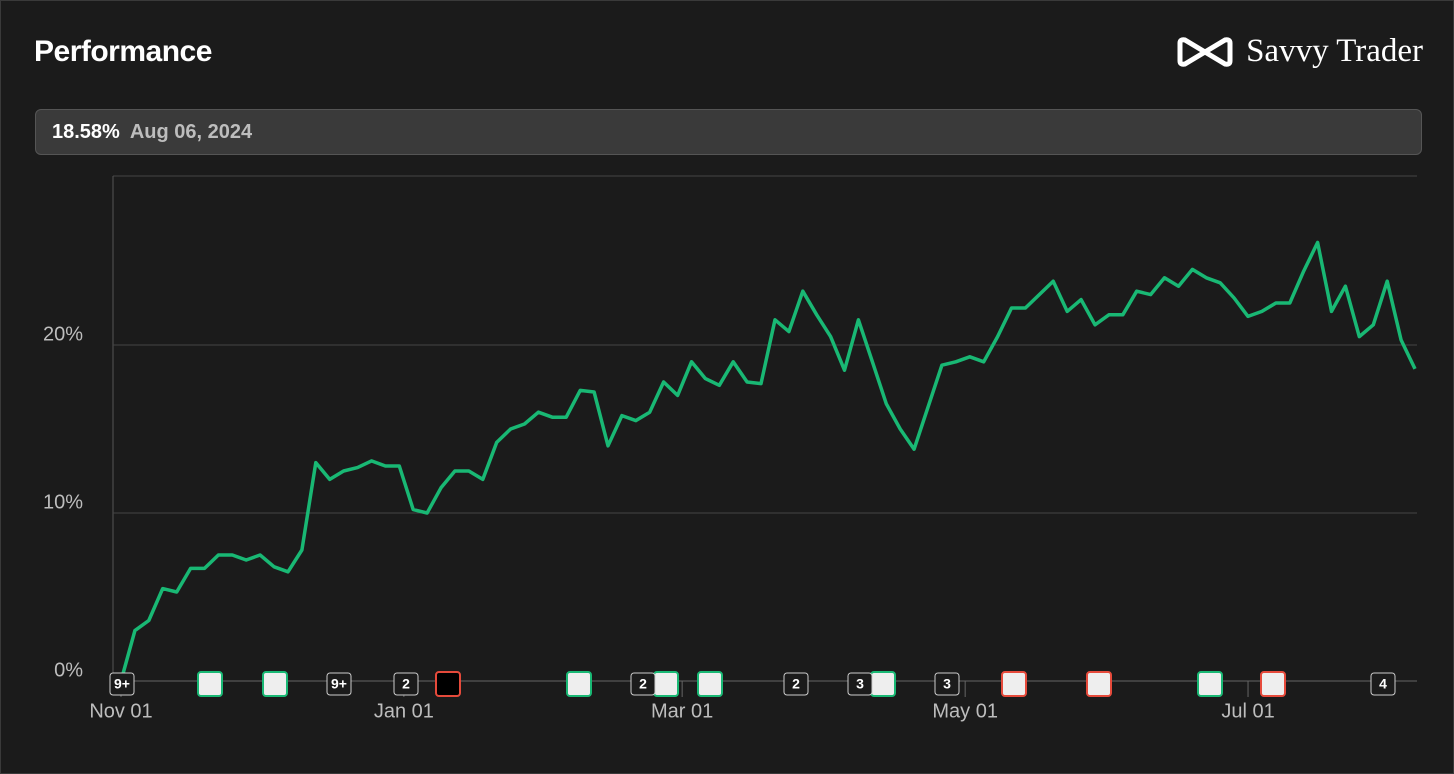 The image size is (1454, 774). What do you see at coordinates (1247, 711) in the screenshot?
I see `x-tick-label: Jul 01` at bounding box center [1247, 711].